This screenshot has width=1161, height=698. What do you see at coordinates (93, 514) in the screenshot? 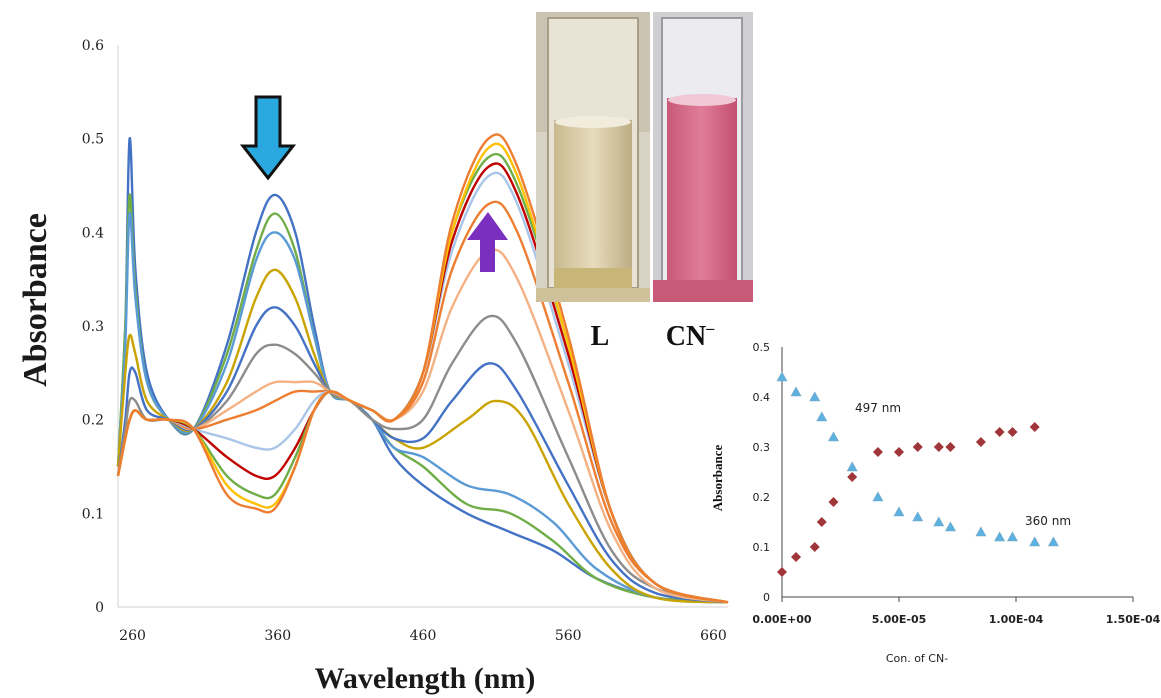
I see `main-y-tick-label: 0.1` at bounding box center [93, 514].